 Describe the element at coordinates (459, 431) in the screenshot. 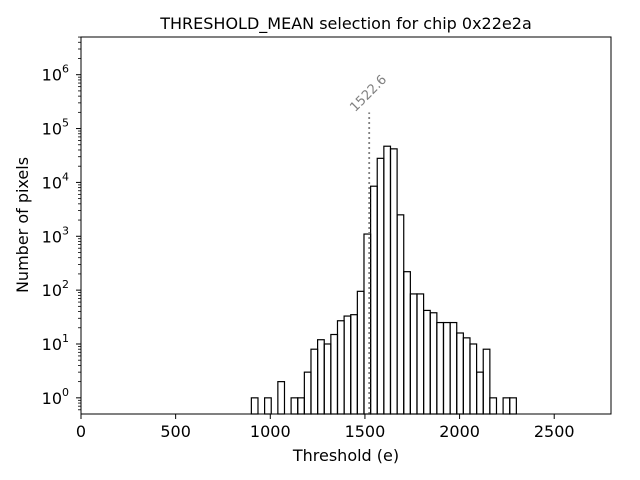

I see `x-tick-label: 2000` at that location.